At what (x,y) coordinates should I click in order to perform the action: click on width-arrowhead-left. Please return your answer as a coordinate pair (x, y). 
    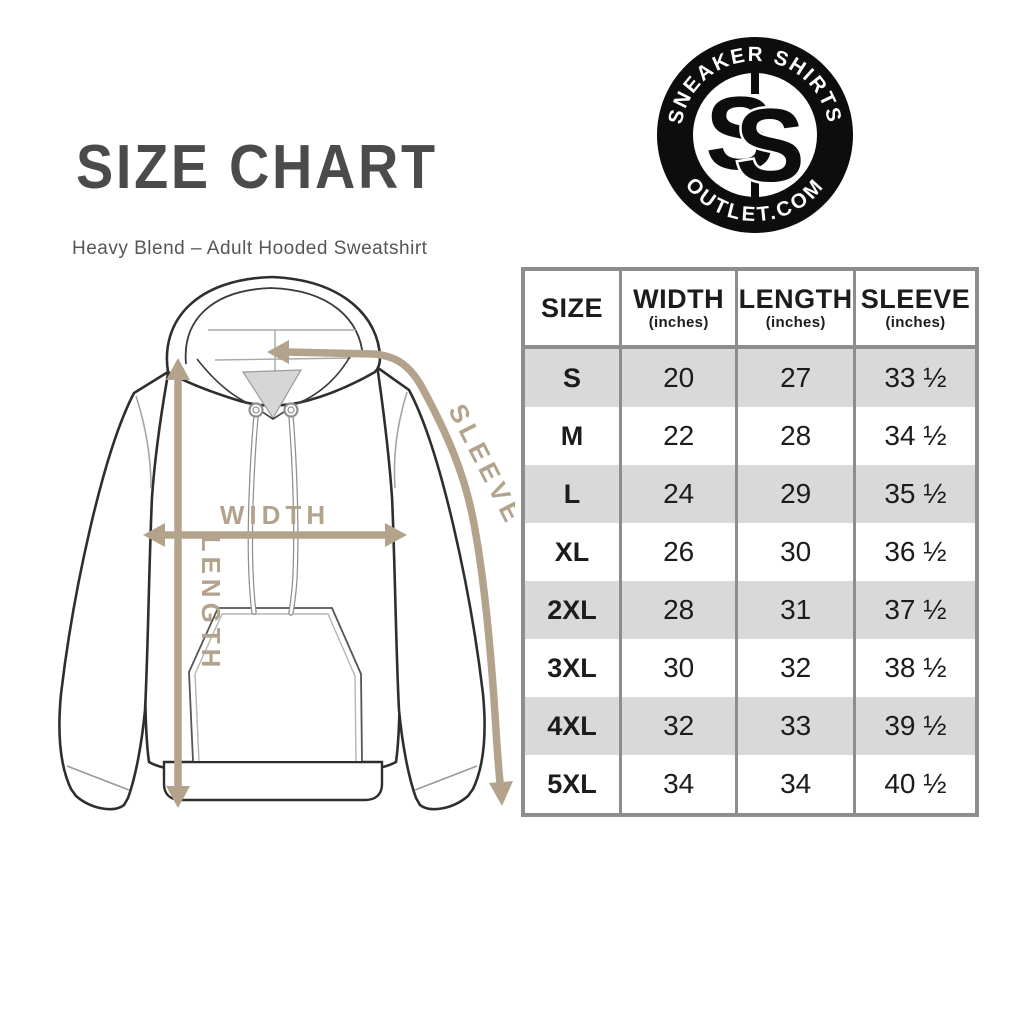
    Looking at the image, I should click on (154, 535).